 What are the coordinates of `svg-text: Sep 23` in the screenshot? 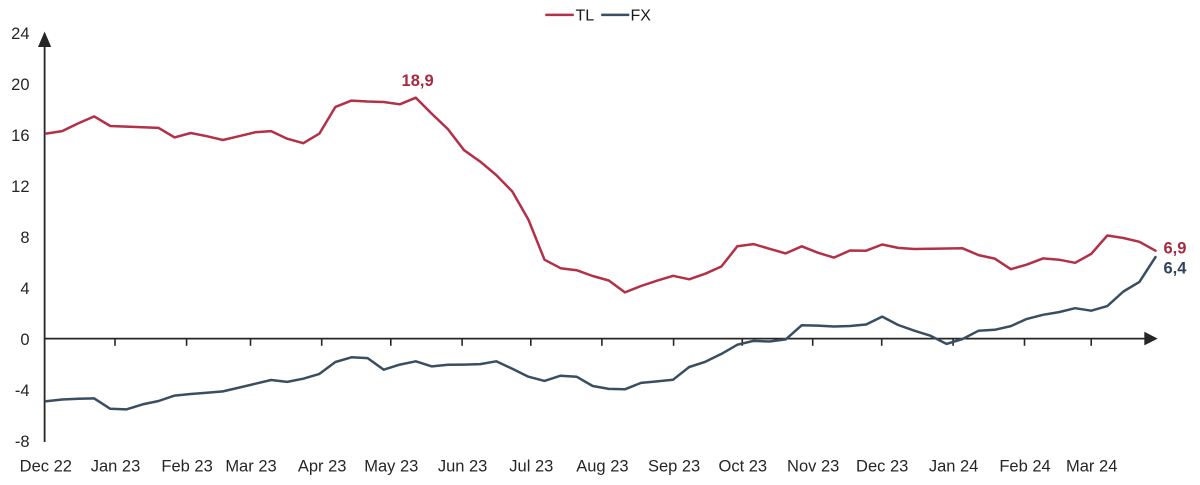 It's located at (674, 467).